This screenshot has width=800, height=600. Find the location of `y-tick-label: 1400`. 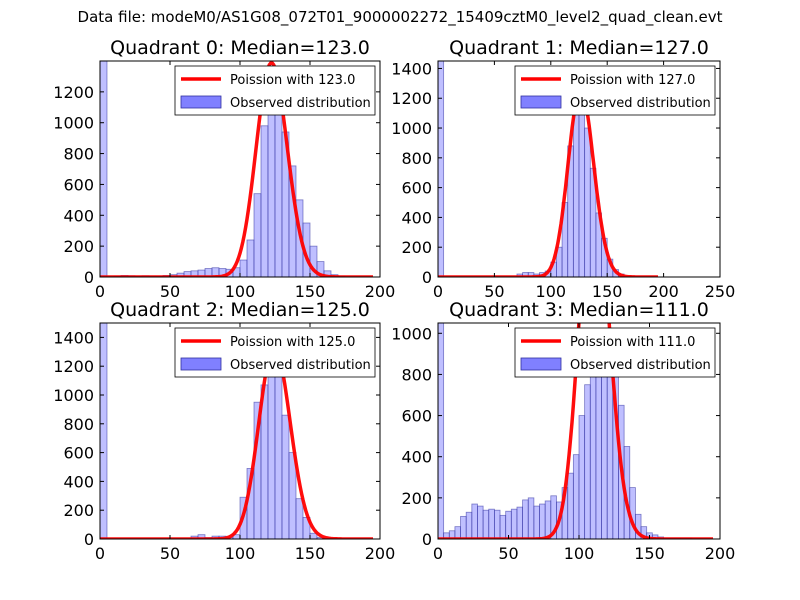

y-tick-label: 1400 is located at coordinates (411, 68).